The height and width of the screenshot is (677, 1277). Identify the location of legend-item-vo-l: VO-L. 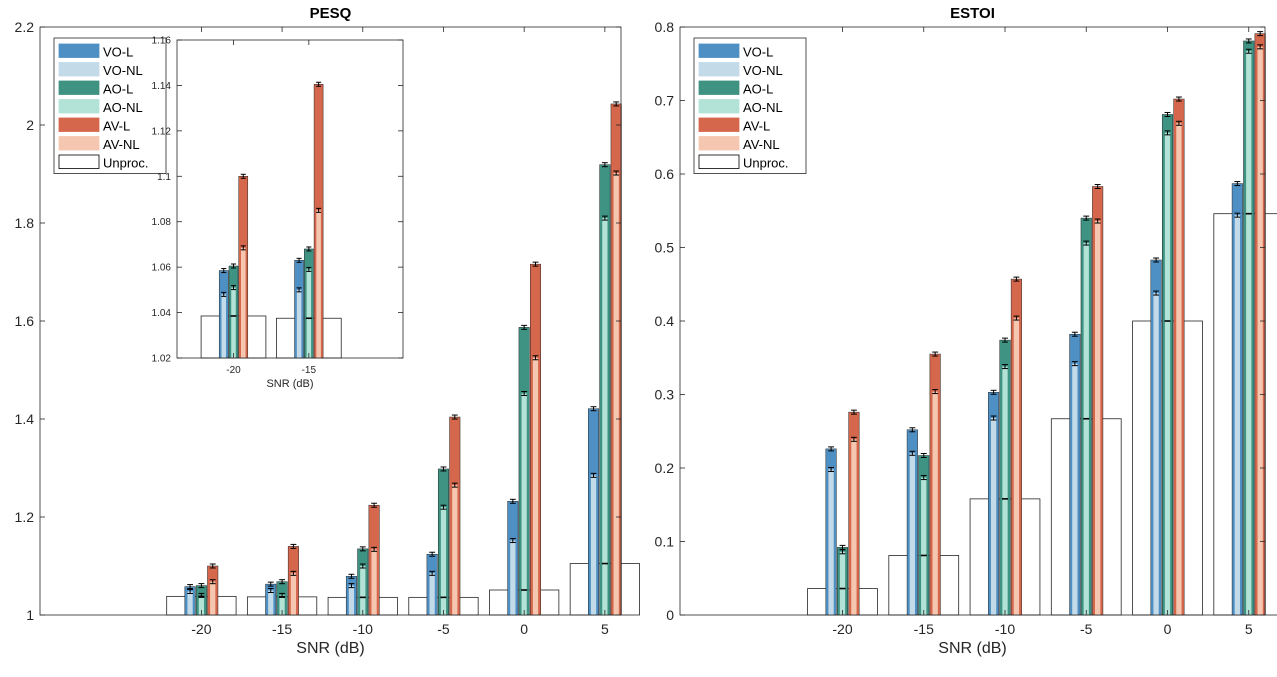
(95, 51).